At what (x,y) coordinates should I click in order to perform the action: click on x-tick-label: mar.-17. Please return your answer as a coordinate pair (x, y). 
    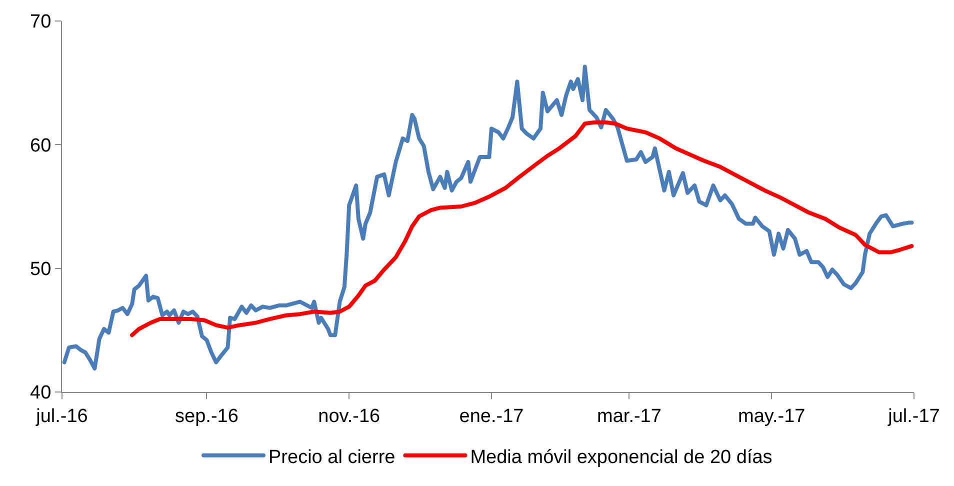
    Looking at the image, I should click on (629, 416).